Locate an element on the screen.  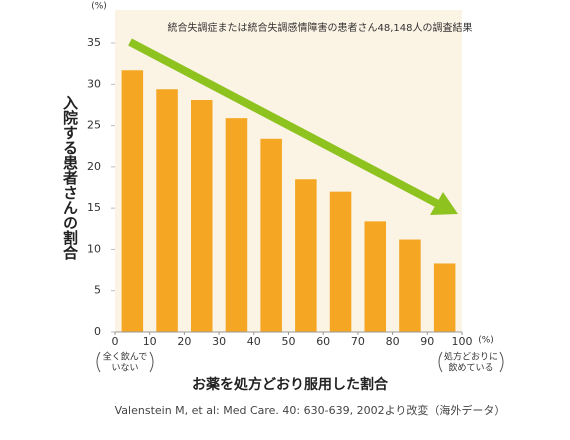
y-tick-label: 10 is located at coordinates (94, 248).